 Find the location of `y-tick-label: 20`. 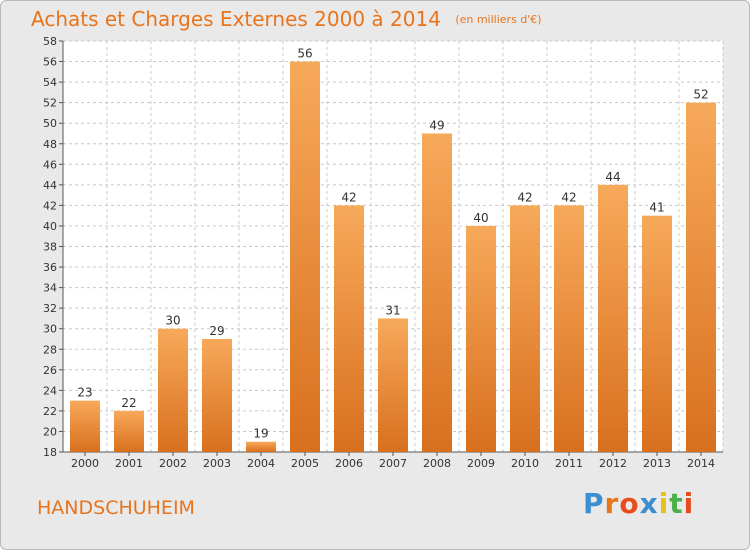

y-tick-label: 20 is located at coordinates (50, 431).